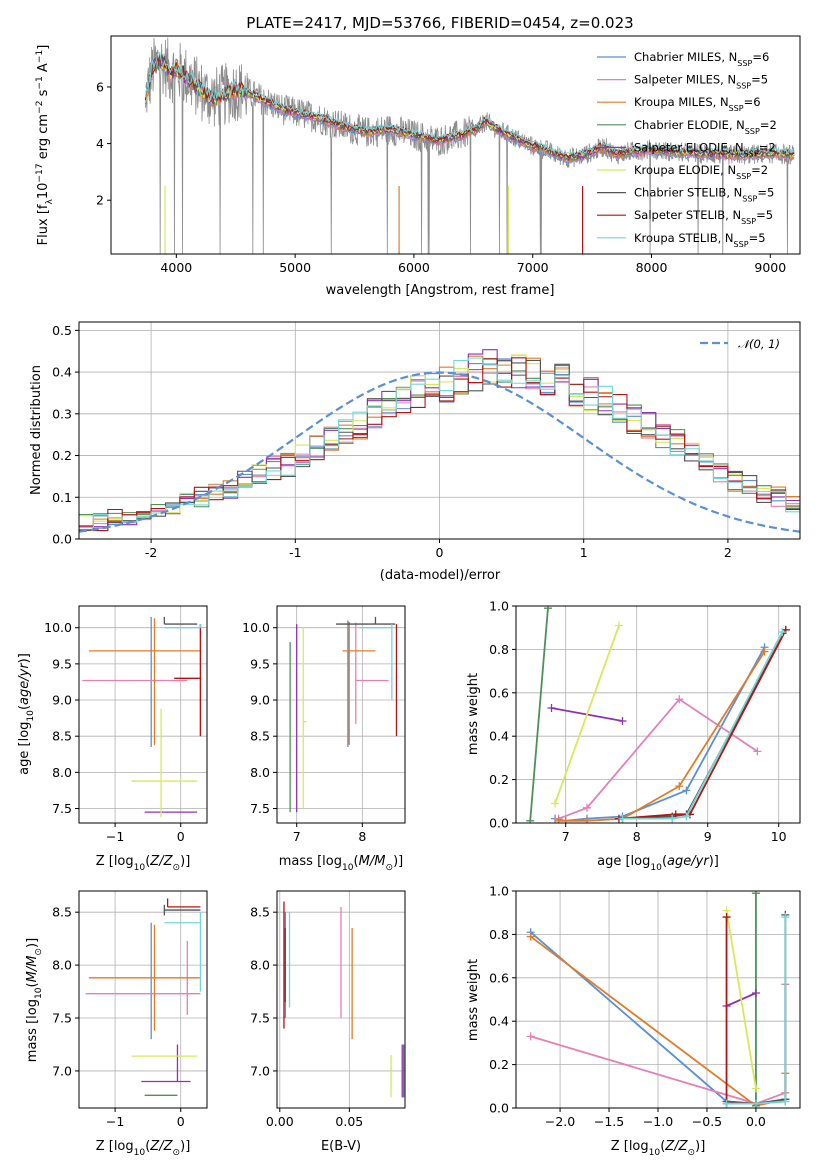  What do you see at coordinates (143, 997) in the screenshot?
I see `mass-vs-Z-plot-area` at bounding box center [143, 997].